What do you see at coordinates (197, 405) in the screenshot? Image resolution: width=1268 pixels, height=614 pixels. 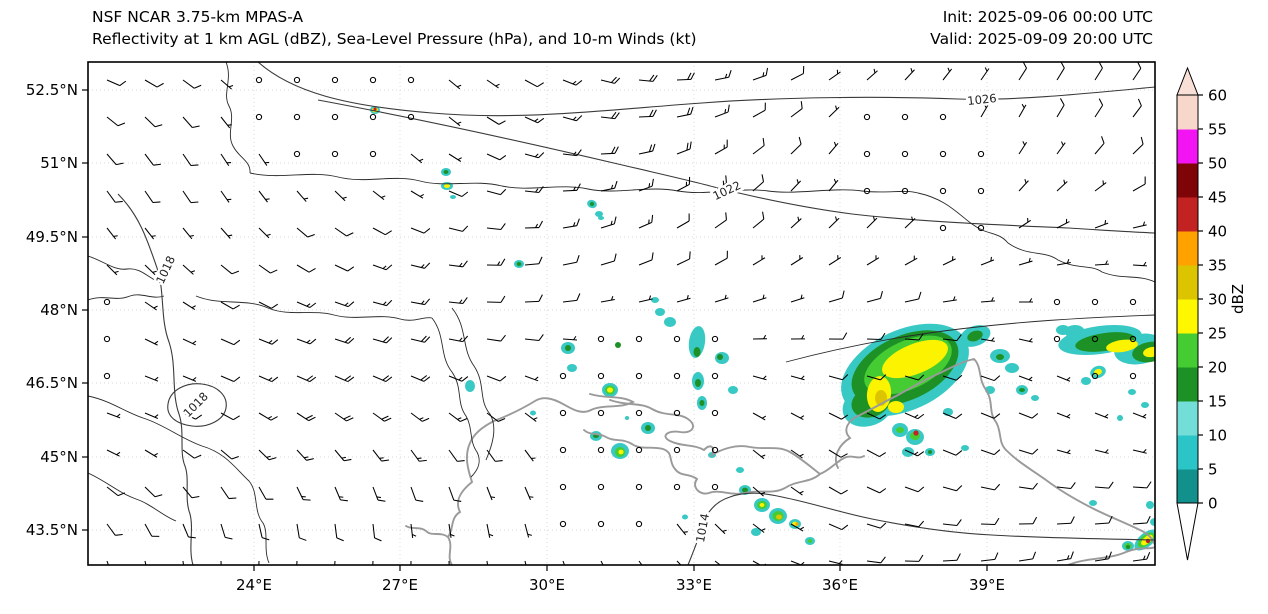 I see `pressure-contour` at bounding box center [197, 405].